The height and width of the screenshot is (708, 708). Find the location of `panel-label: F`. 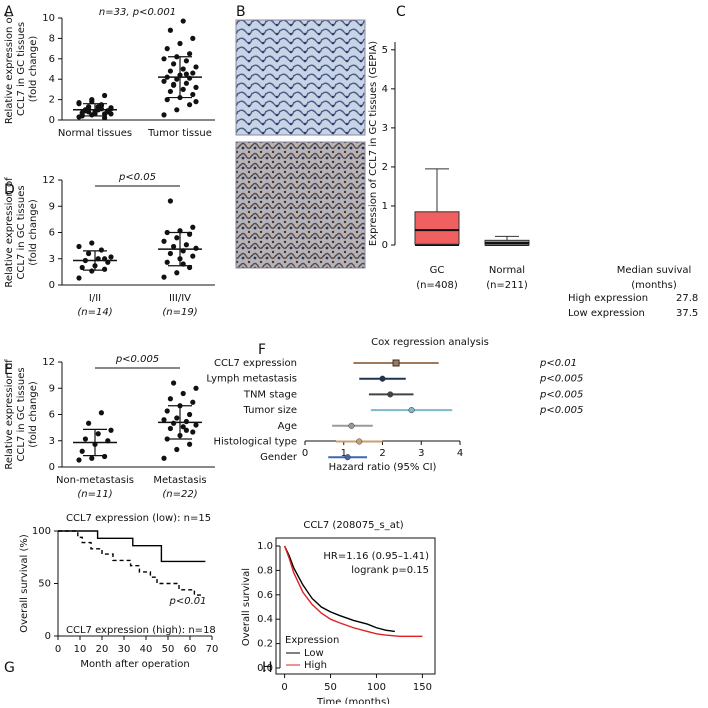

panel-label: F is located at coordinates (262, 350).